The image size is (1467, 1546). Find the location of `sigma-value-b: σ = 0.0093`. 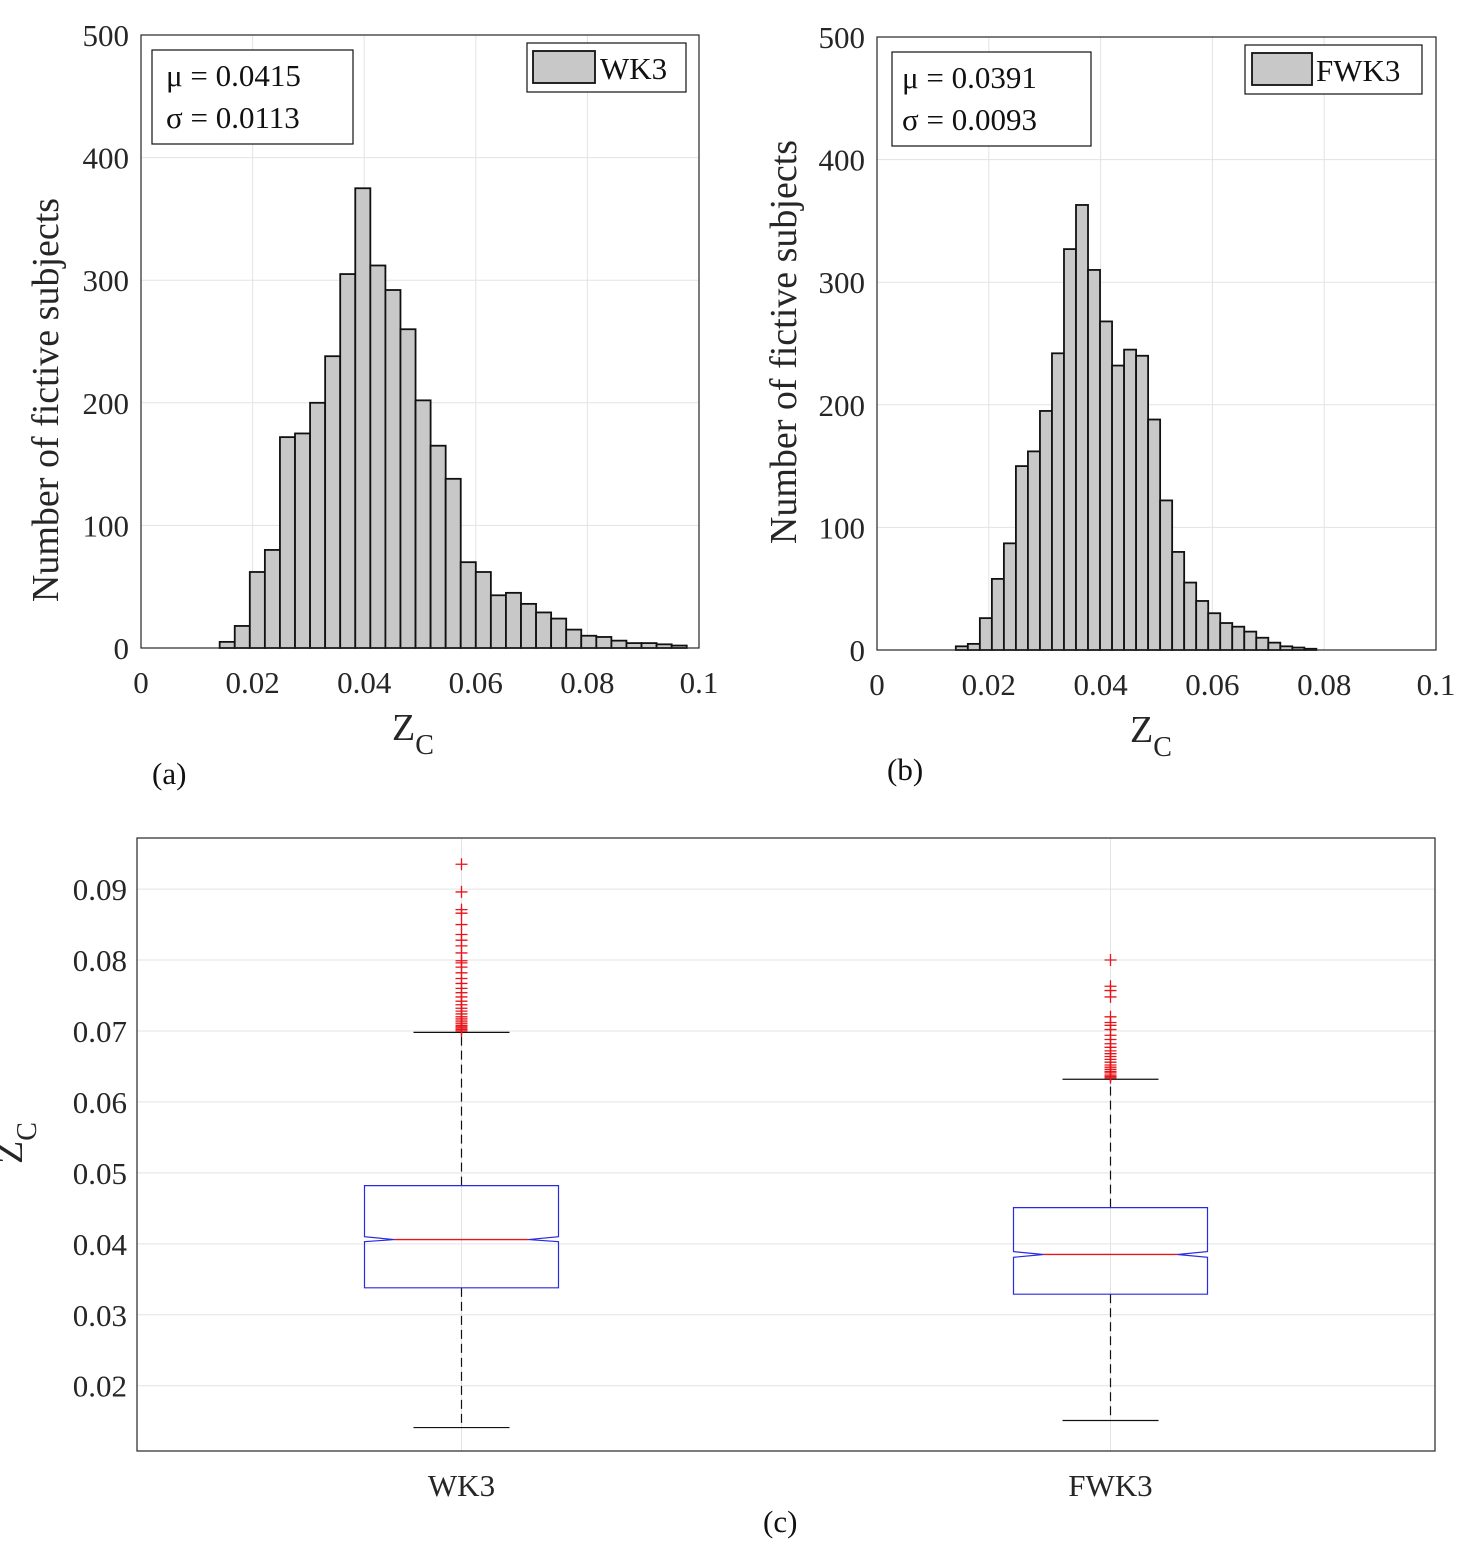

sigma-value-b: σ = 0.0093 is located at coordinates (969, 119).